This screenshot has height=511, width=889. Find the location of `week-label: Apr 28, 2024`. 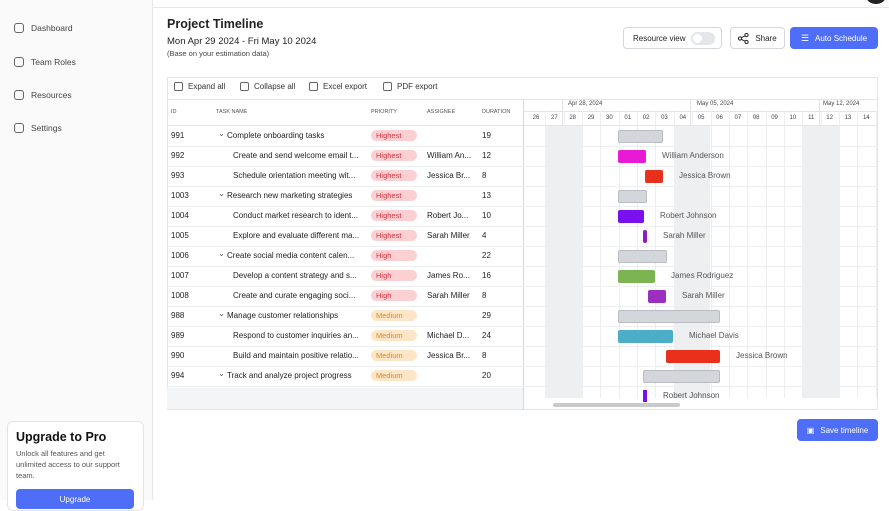

week-label: Apr 28, 2024 is located at coordinates (585, 104).